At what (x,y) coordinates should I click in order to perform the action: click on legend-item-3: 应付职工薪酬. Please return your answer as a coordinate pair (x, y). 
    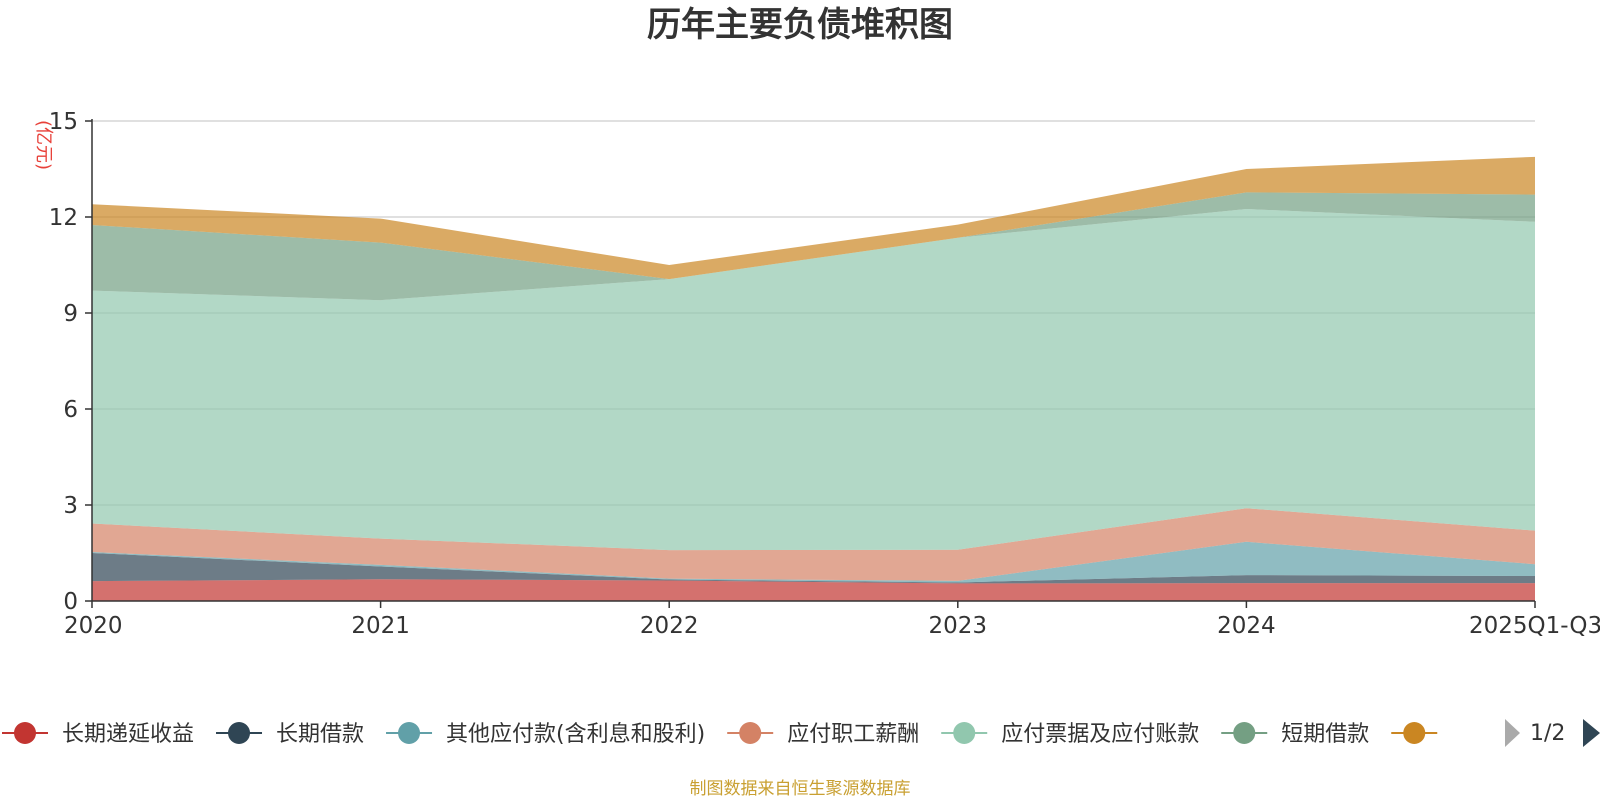
    Looking at the image, I should click on (823, 734).